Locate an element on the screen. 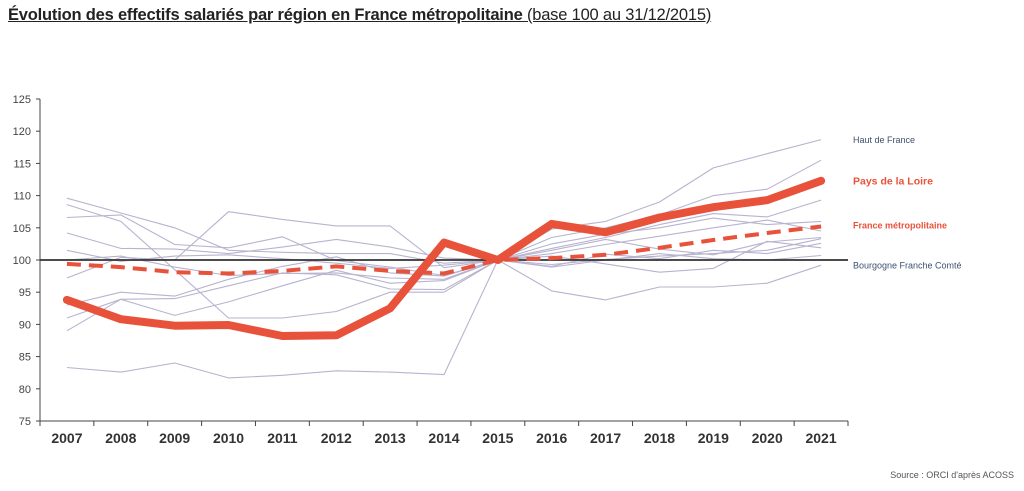 The image size is (1024, 491). y-tick-label: 75 is located at coordinates (25, 422).